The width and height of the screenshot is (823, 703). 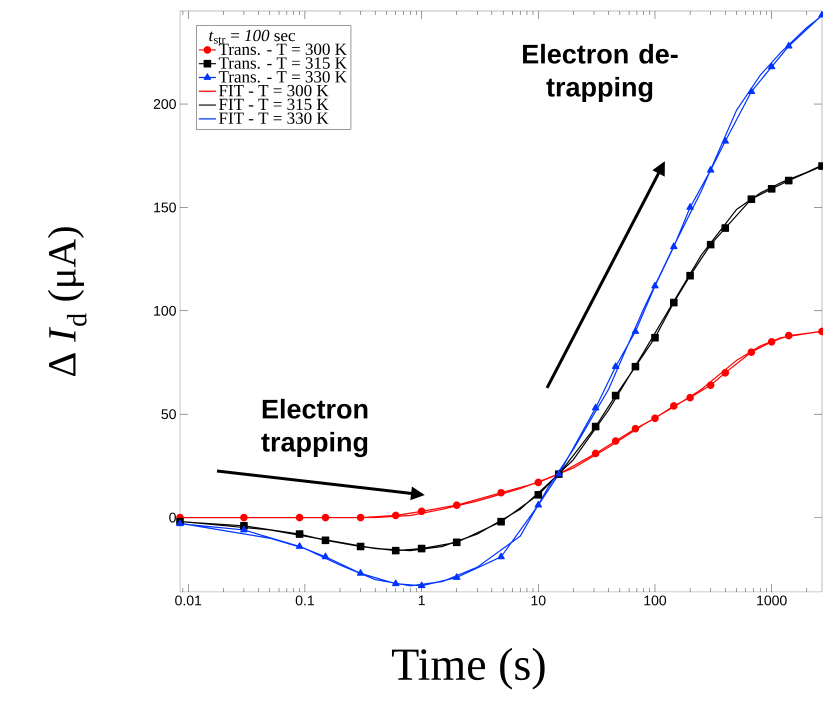 I want to click on legend-label: Trans. - T = 330 K, so click(x=282, y=77).